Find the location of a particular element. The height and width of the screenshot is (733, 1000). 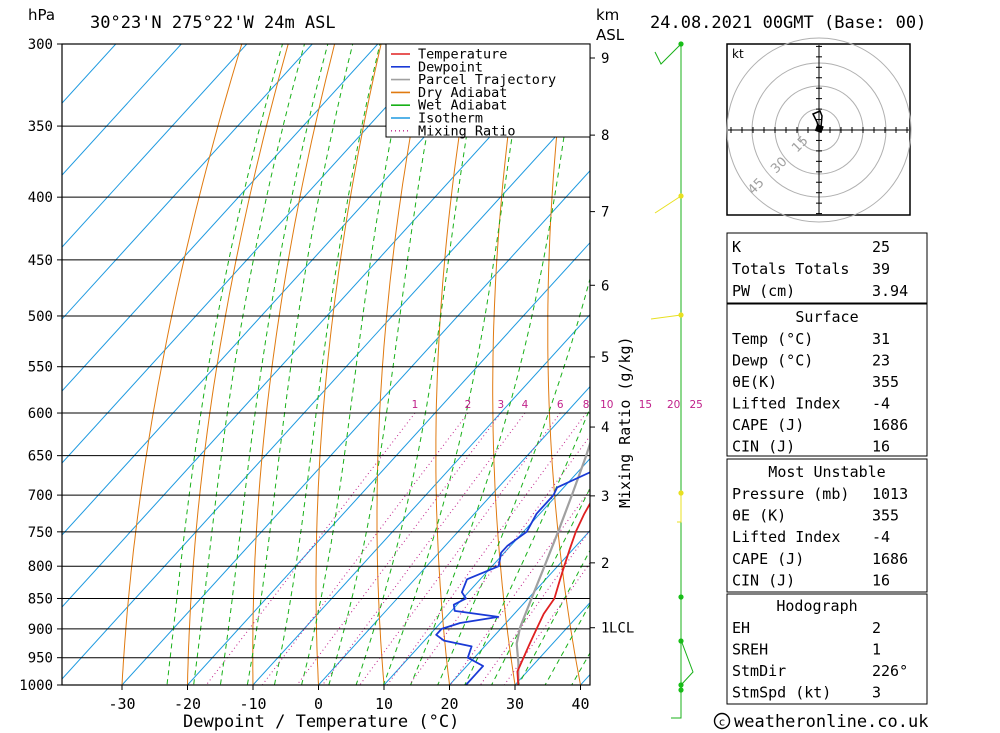

hodograph-unit-label: kt is located at coordinates (738, 54).